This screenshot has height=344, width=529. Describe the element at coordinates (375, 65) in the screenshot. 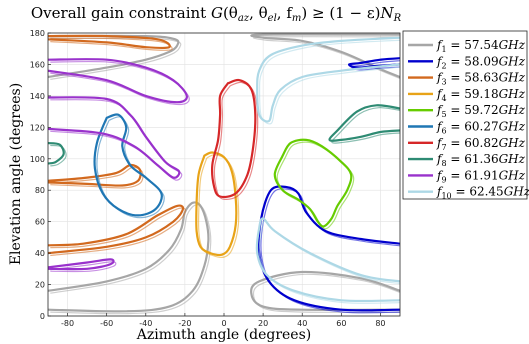

I see `contour-f2-1-trace` at that location.